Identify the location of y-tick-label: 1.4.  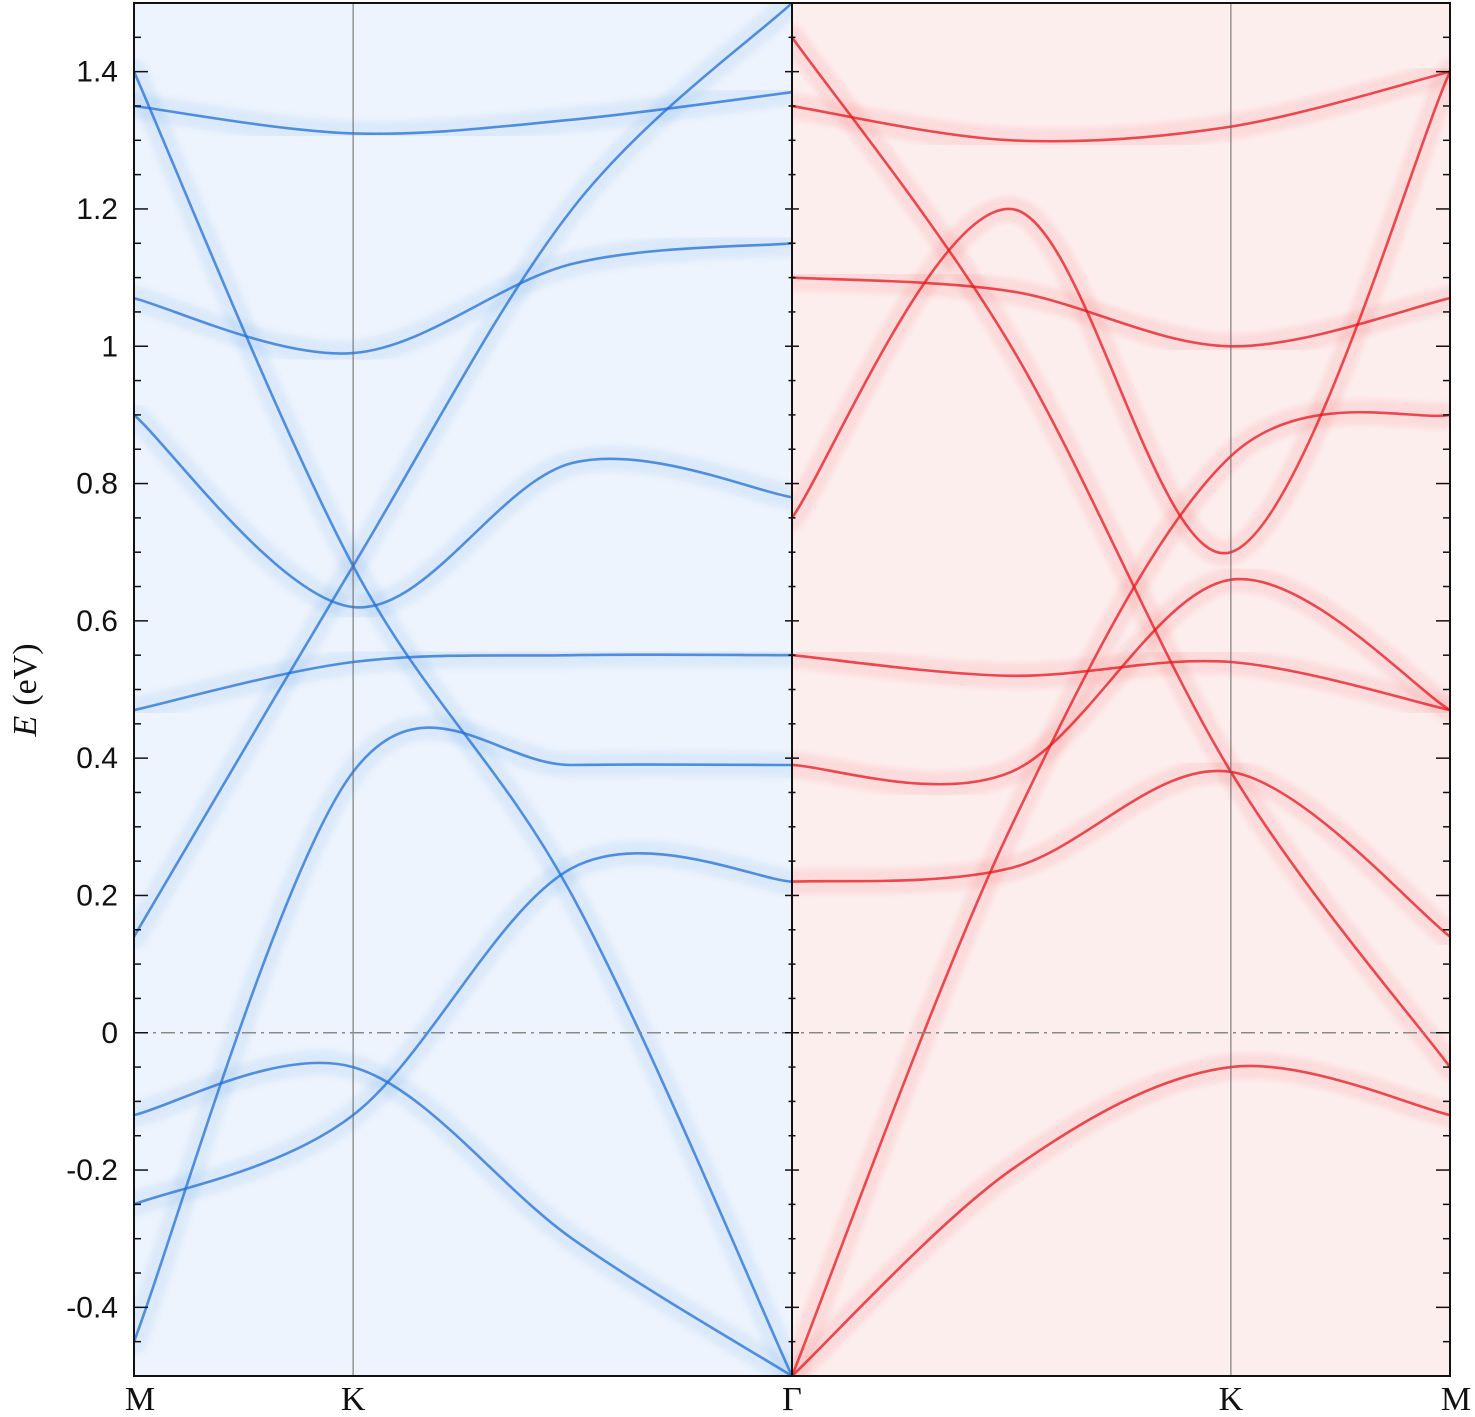
(97, 72).